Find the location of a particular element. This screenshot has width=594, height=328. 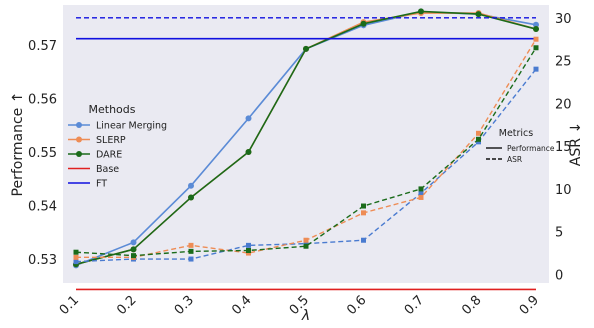

legend-methods: Methods Linear Merging SLERP DARE Base FT is located at coordinates (117, 146).